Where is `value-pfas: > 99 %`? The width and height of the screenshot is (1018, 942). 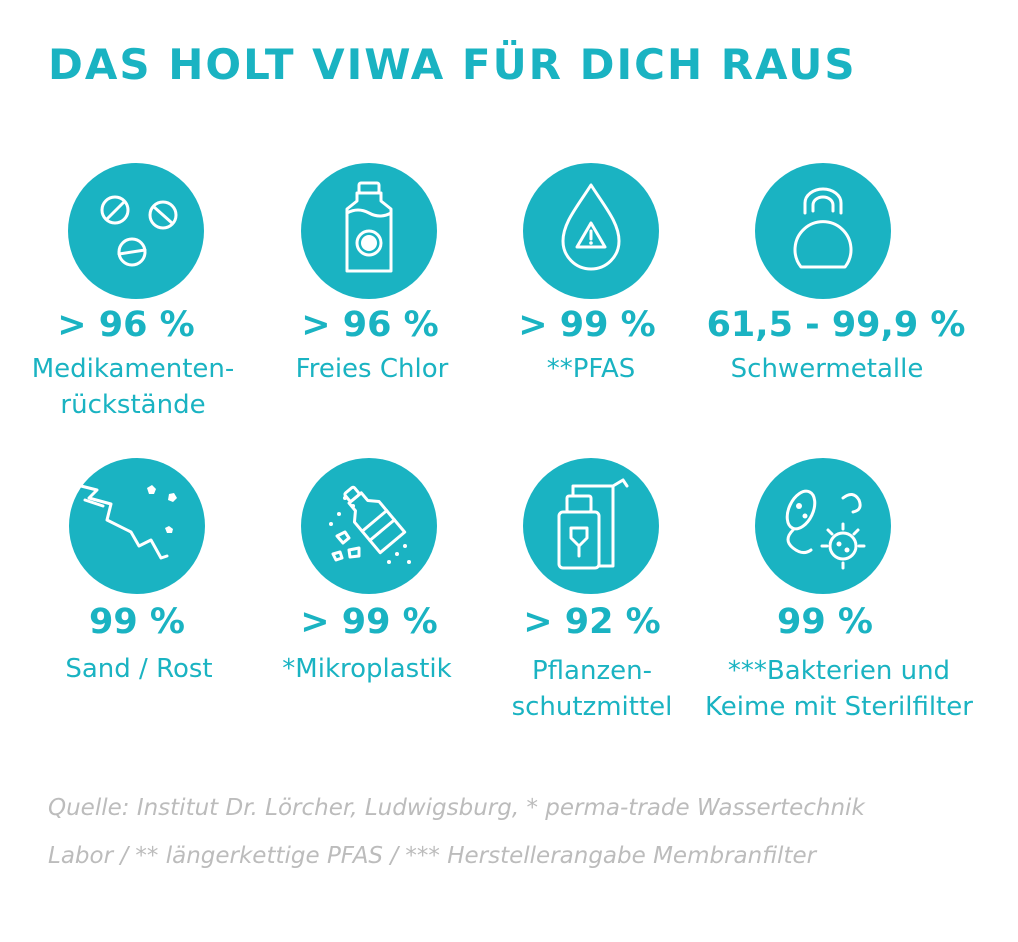
value-pfas: > 99 % is located at coordinates (587, 325).